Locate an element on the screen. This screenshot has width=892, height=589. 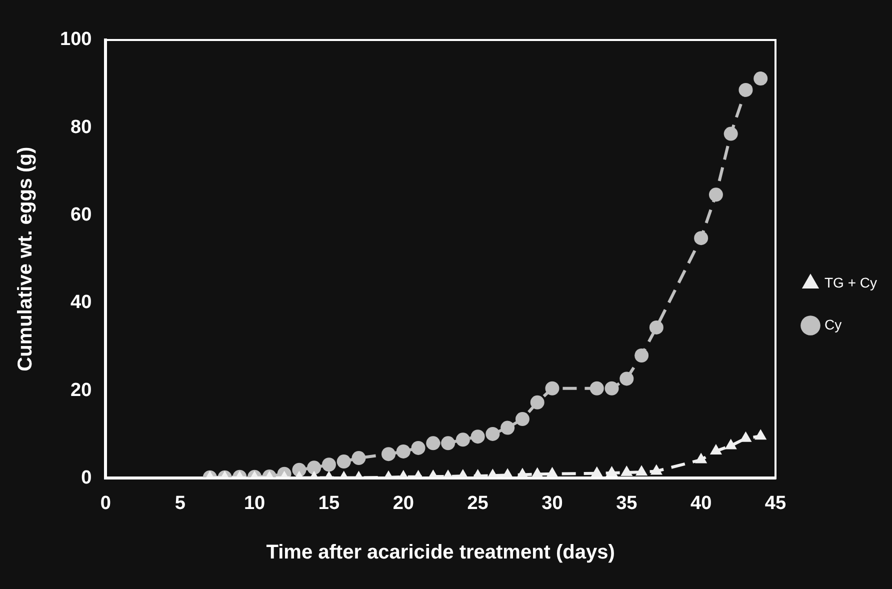
y-tick-label: 40 is located at coordinates (81, 303).